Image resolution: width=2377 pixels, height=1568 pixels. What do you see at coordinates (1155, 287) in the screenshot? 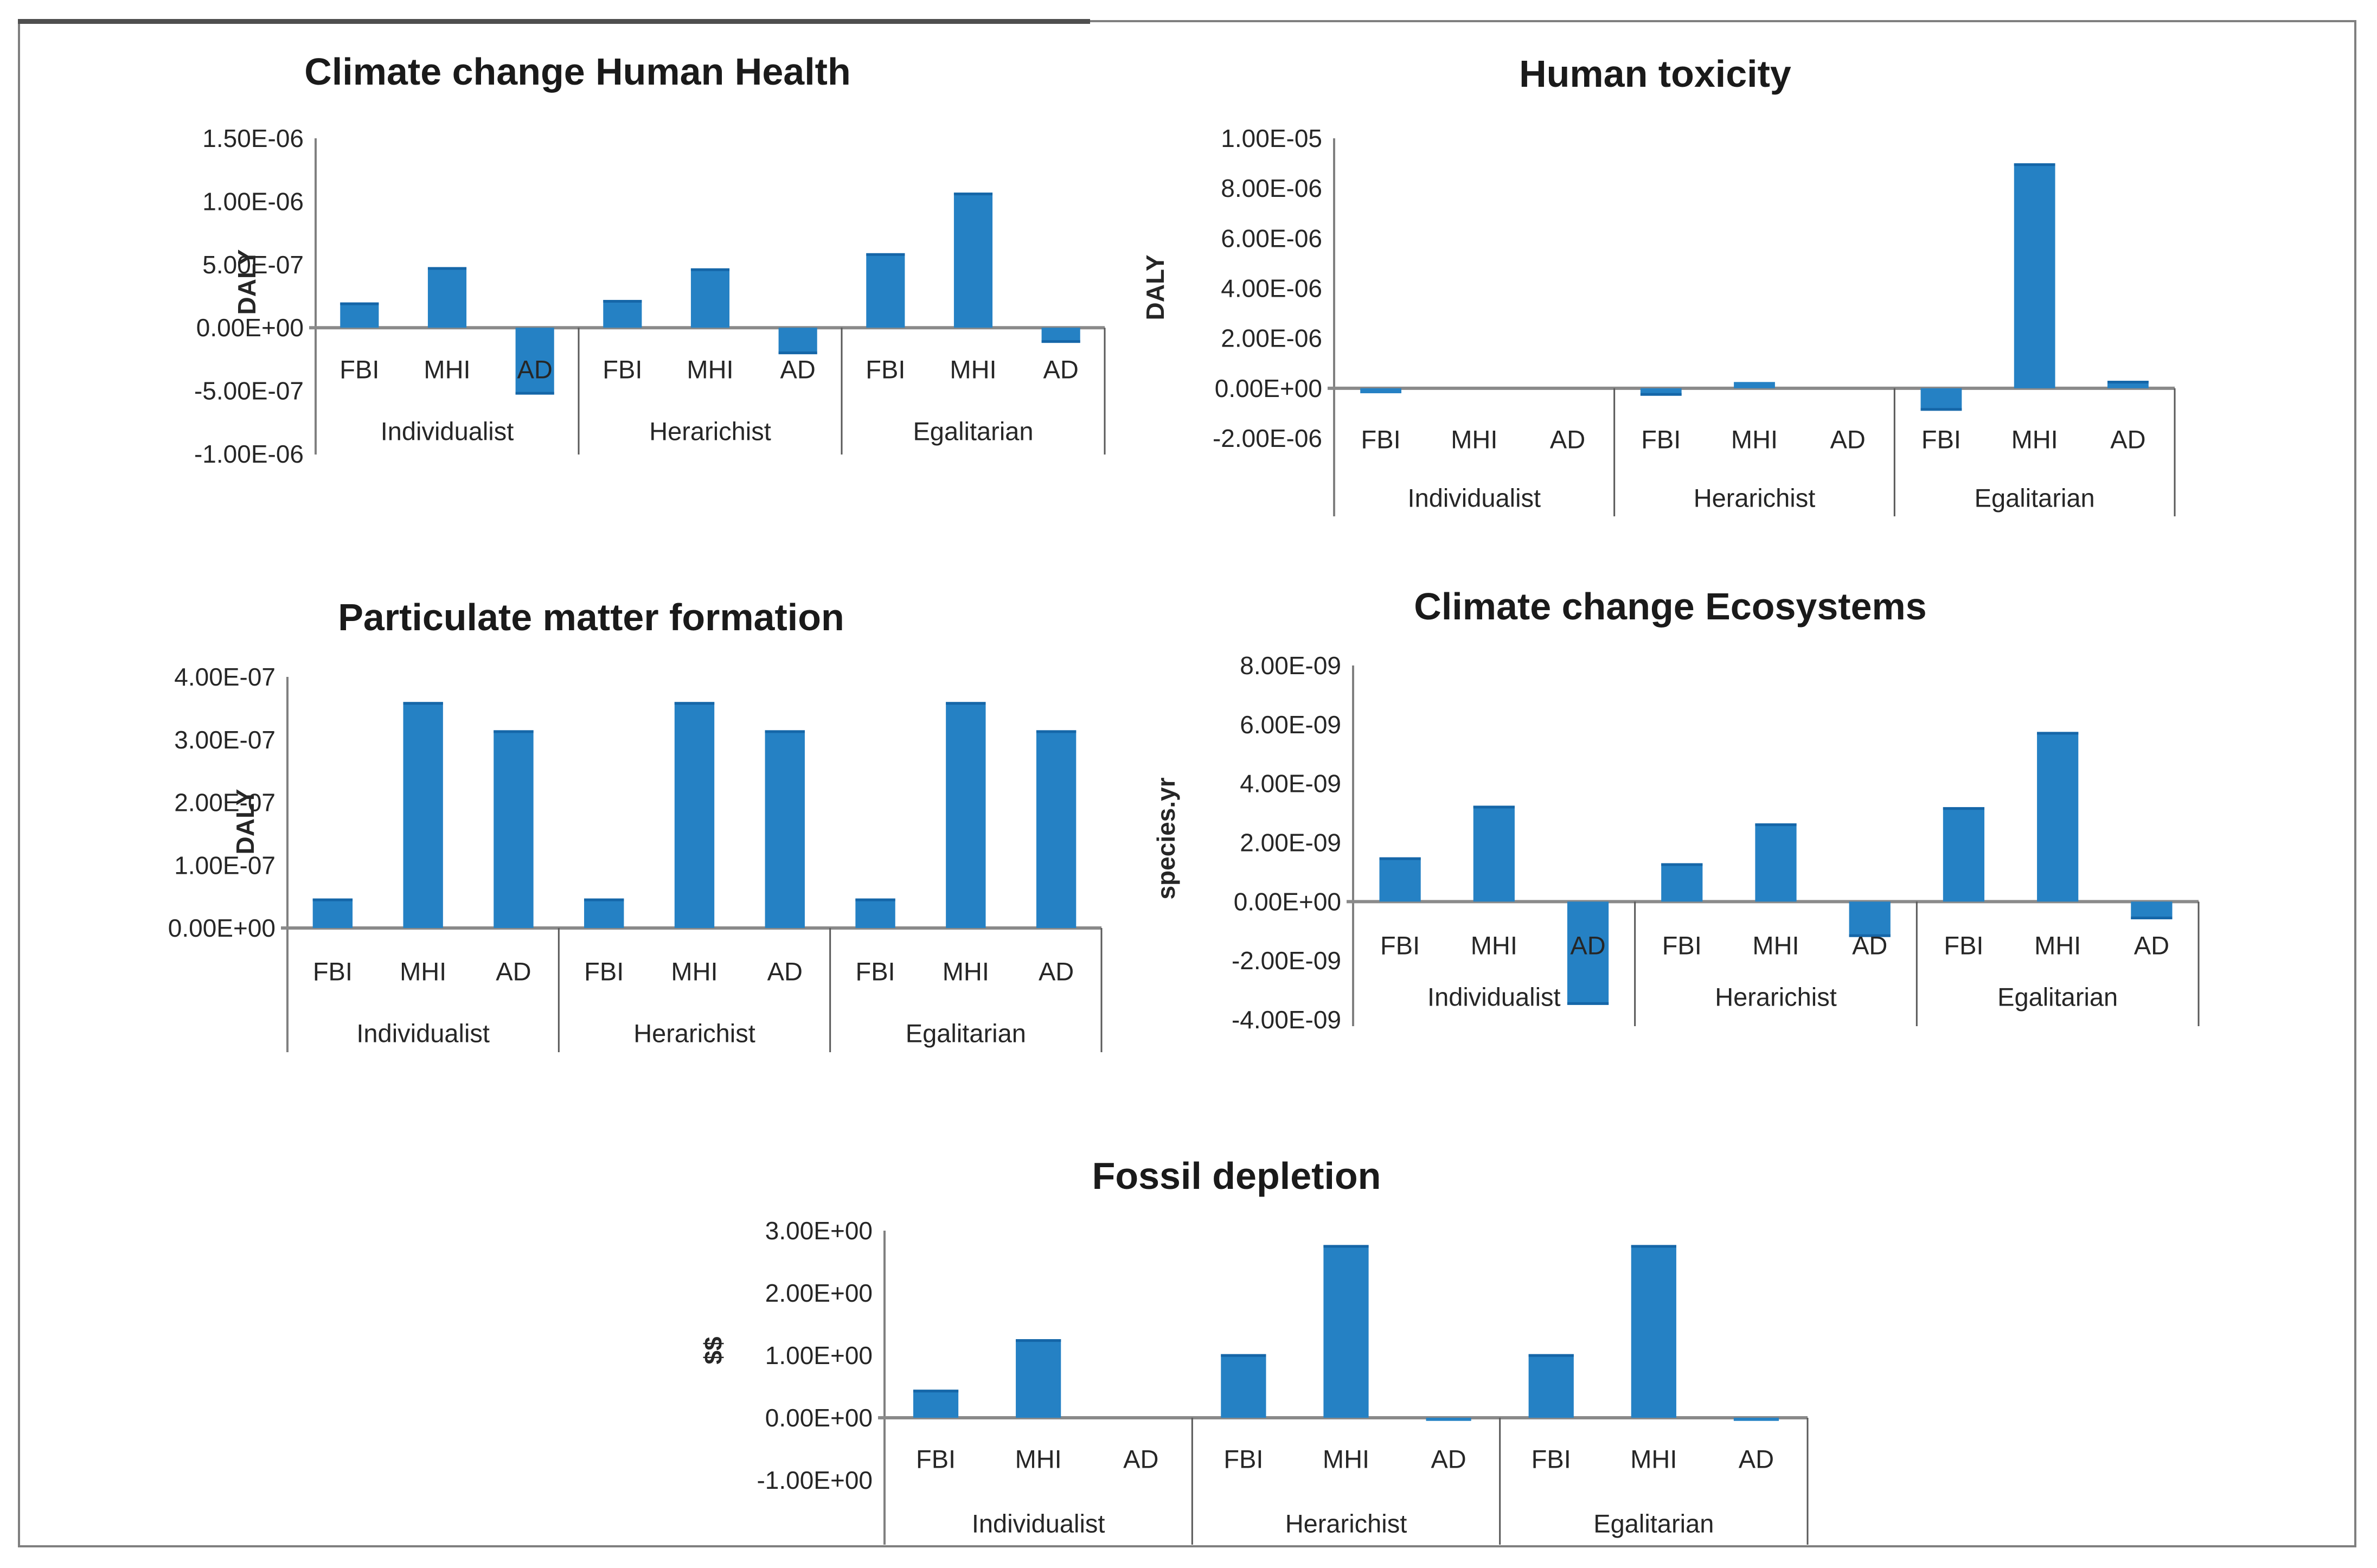
I see `y-axis-title-daly-2: DALY` at bounding box center [1155, 287].